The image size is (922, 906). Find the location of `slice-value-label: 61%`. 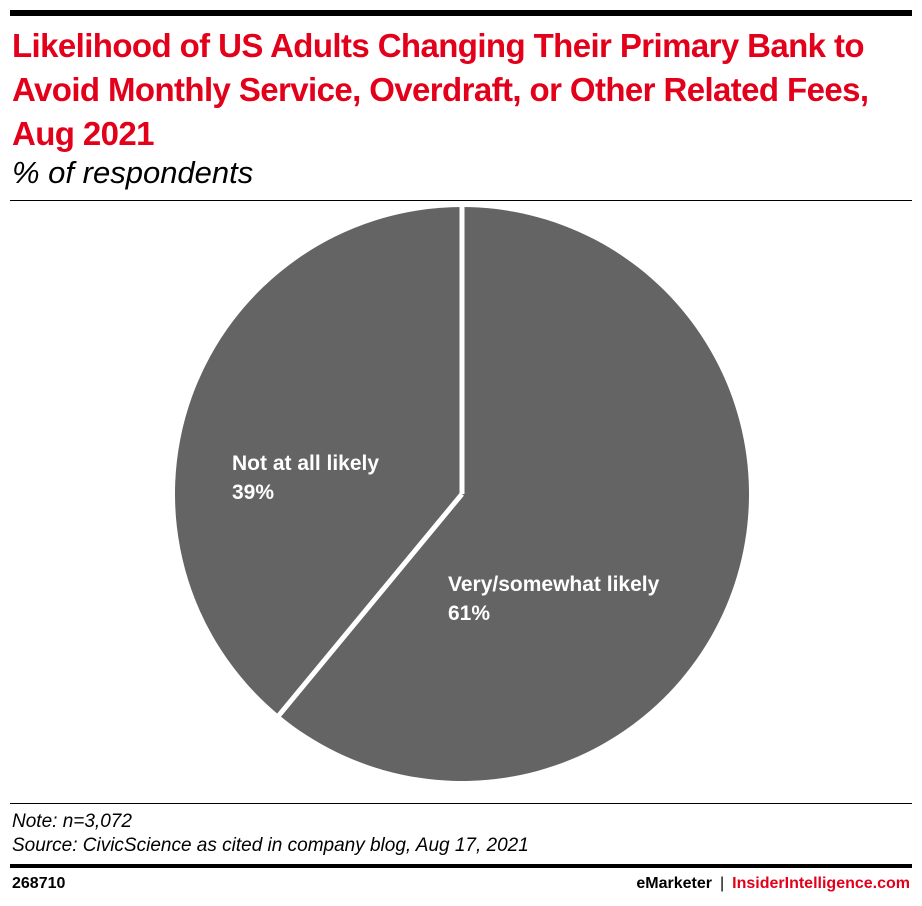

slice-value-label: 61% is located at coordinates (469, 613).